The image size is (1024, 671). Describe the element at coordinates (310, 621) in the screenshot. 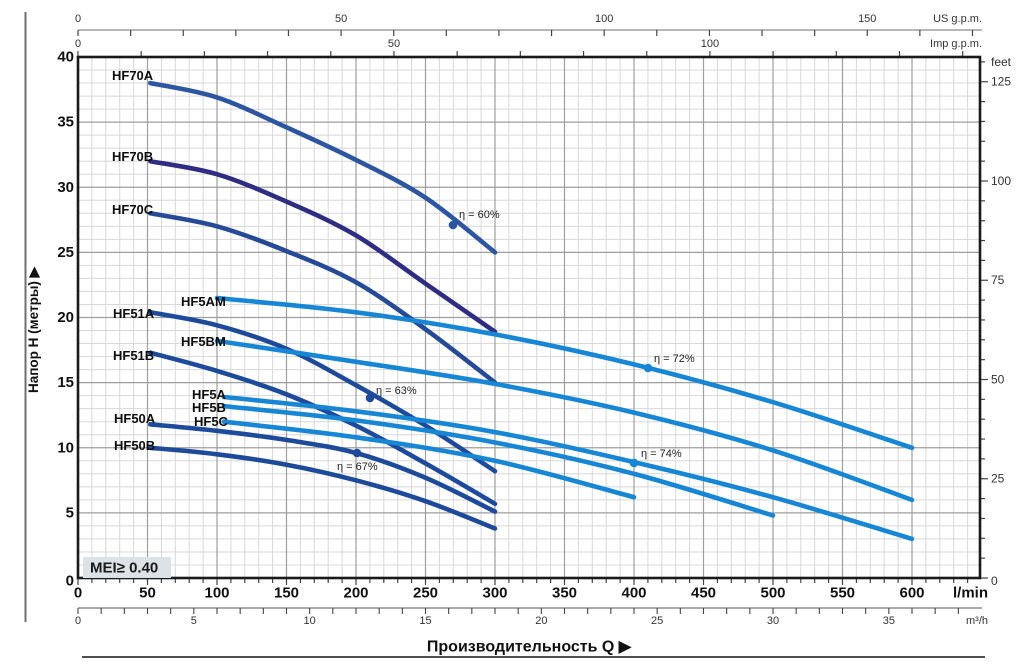

I see `m3h-tick-label: 10` at that location.